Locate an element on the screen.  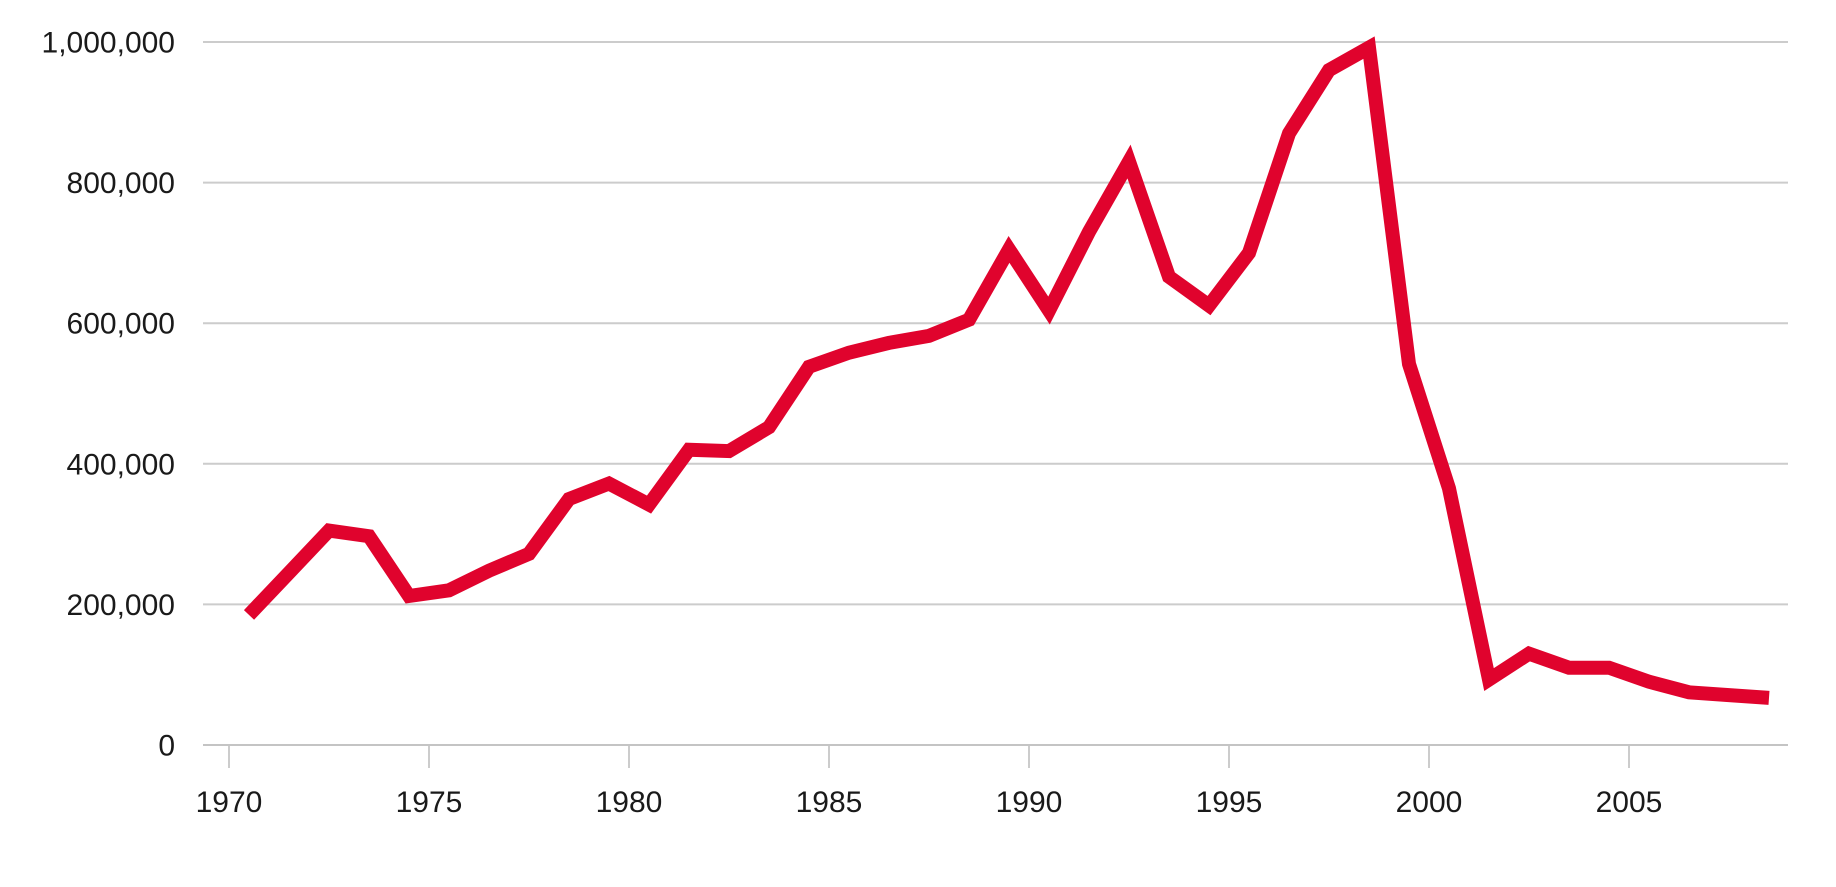
x-axis-tick-label: 1970 is located at coordinates (229, 802).